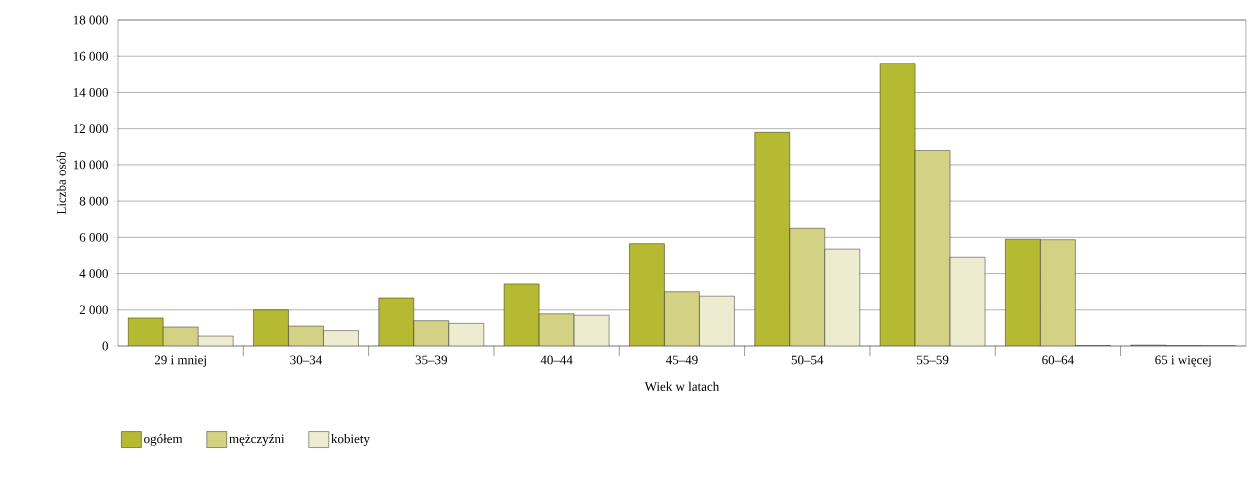 The width and height of the screenshot is (1256, 477). Describe the element at coordinates (933, 360) in the screenshot. I see `x-tick-label: 55–59` at that location.